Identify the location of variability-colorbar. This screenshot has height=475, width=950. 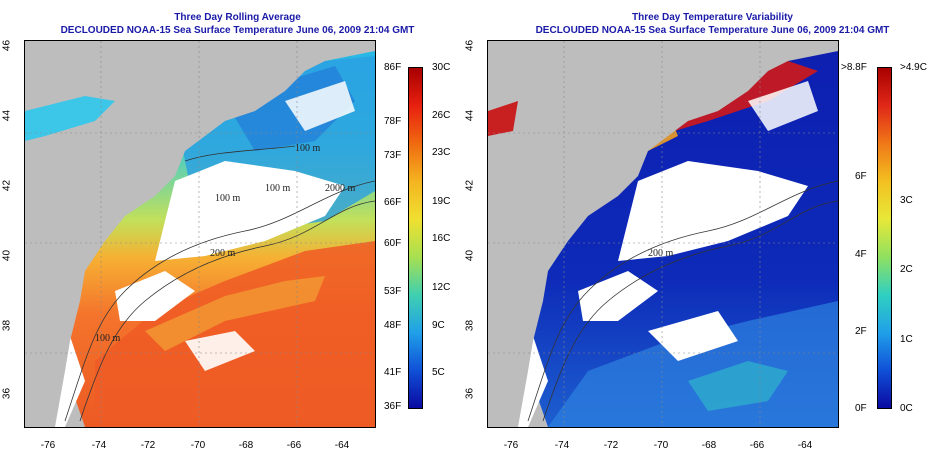
(884, 238).